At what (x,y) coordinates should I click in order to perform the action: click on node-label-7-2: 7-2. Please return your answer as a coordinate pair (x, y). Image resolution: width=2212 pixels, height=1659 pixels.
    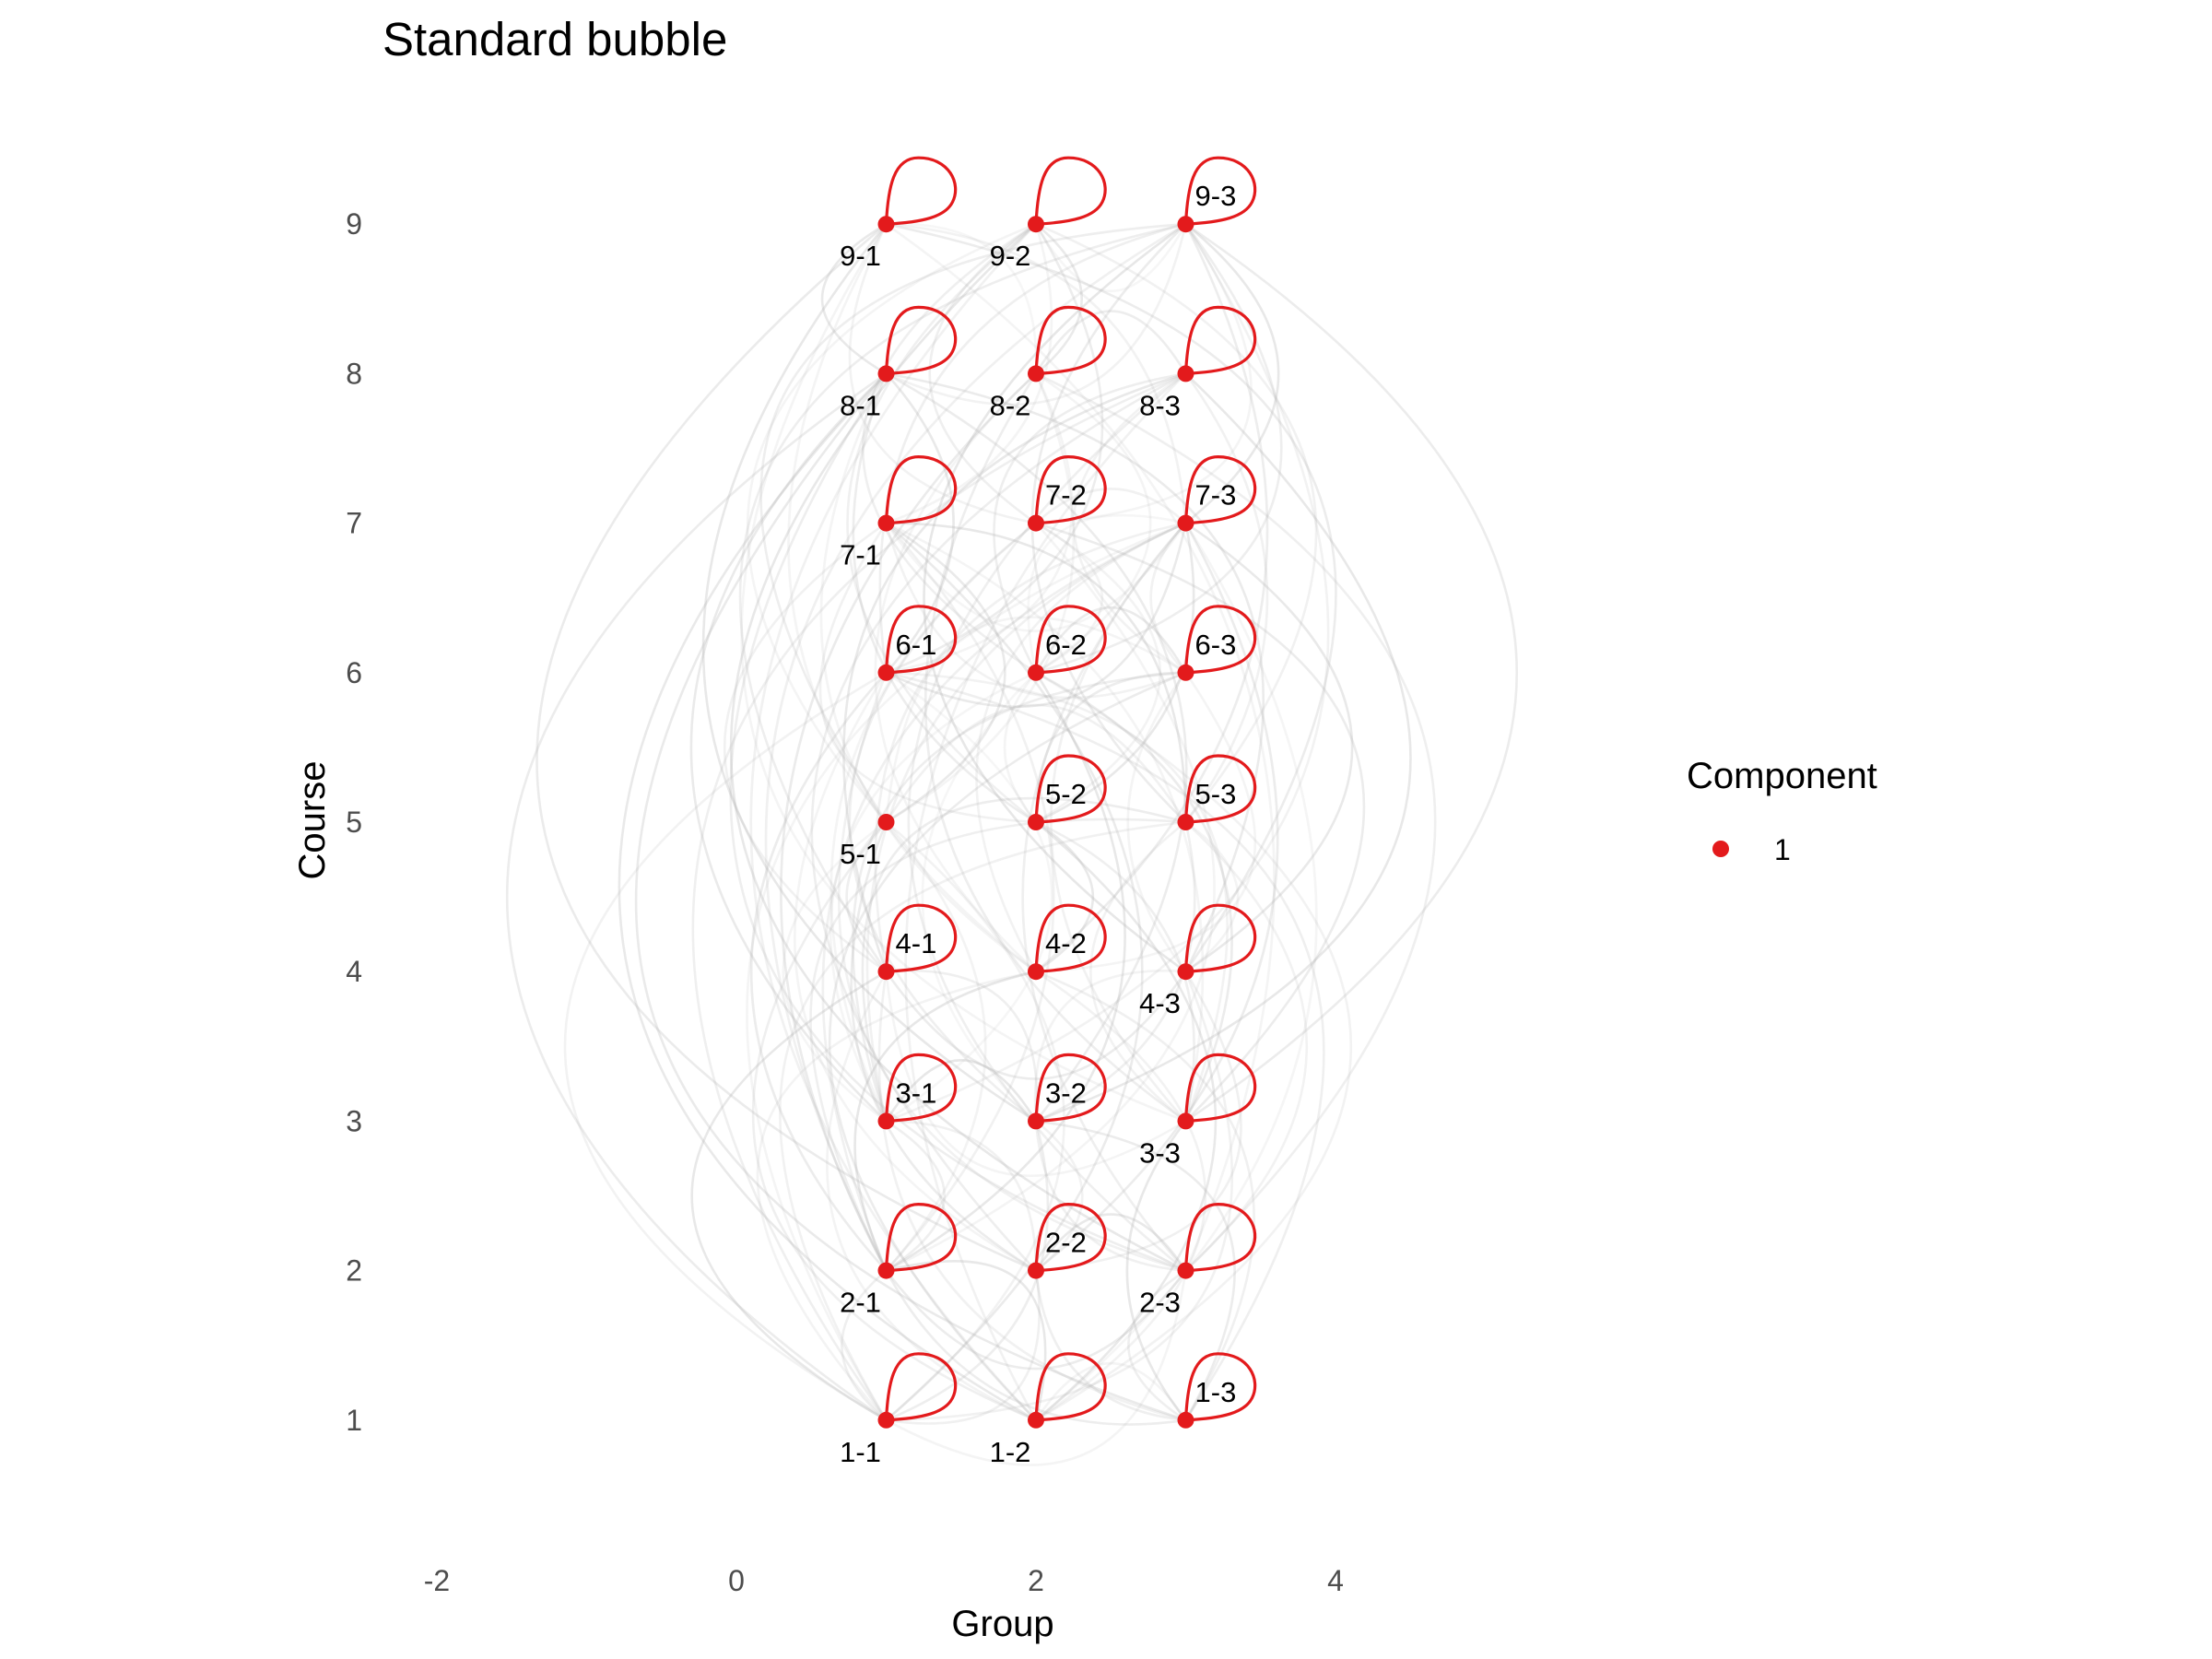
    Looking at the image, I should click on (1066, 495).